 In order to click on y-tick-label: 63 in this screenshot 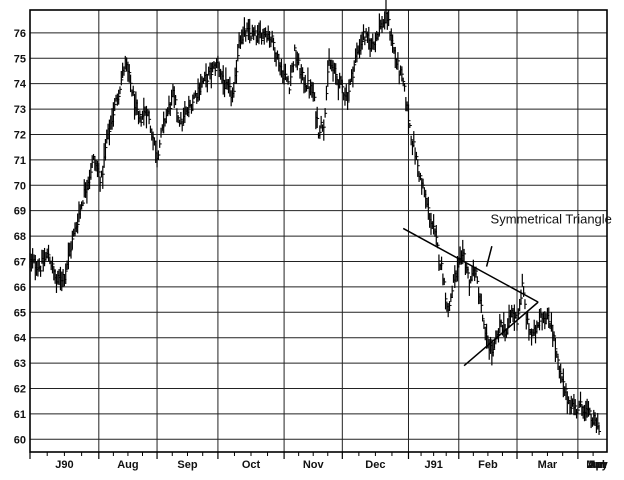, I will do `click(20, 364)`.